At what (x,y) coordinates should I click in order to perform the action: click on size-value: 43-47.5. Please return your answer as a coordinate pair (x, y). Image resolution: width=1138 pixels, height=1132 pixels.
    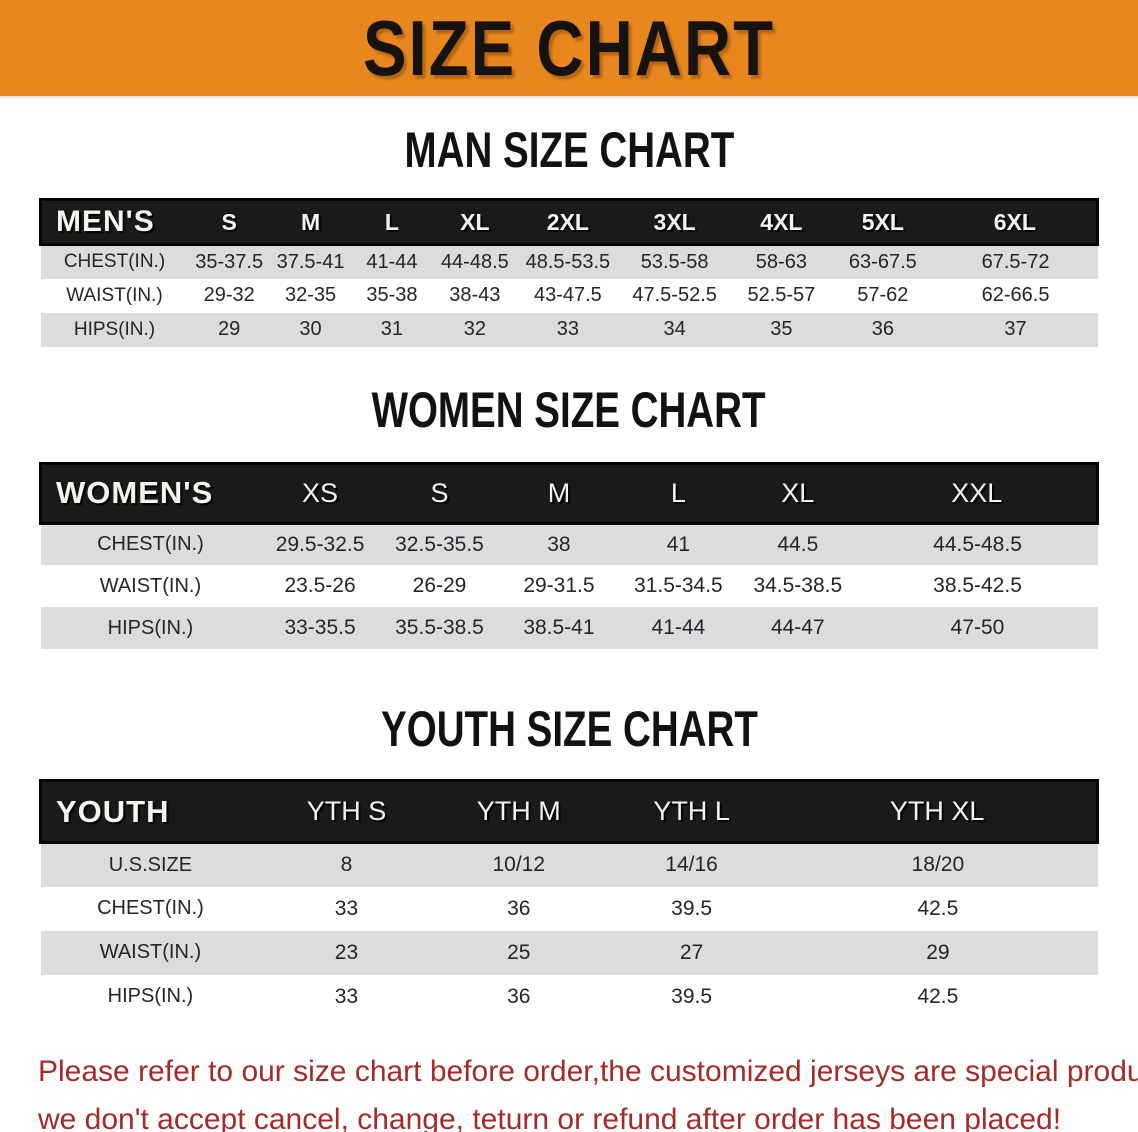
    Looking at the image, I should click on (567, 295).